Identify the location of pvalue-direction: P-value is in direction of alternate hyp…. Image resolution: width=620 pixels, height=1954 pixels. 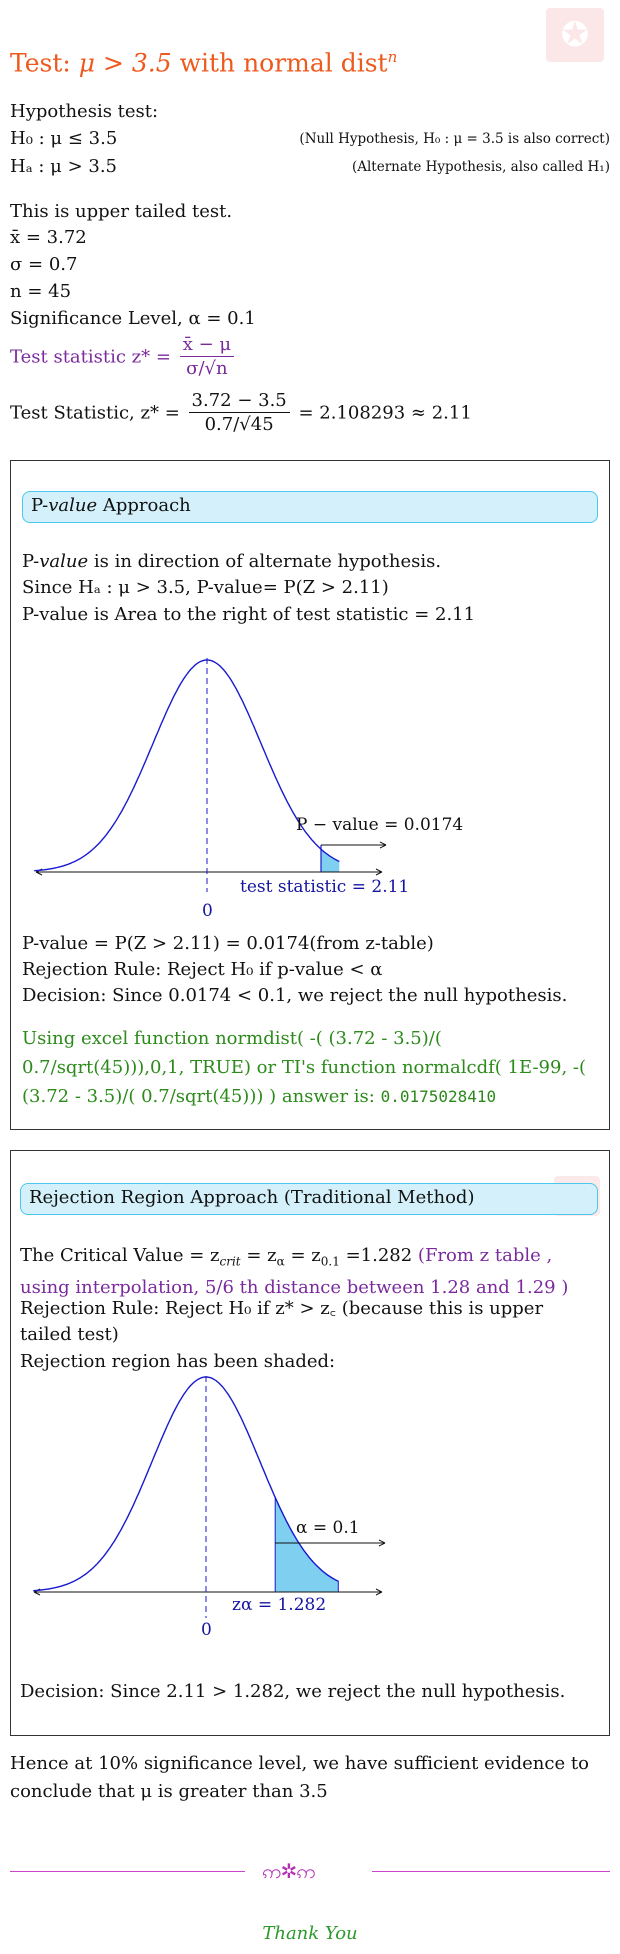
(232, 561).